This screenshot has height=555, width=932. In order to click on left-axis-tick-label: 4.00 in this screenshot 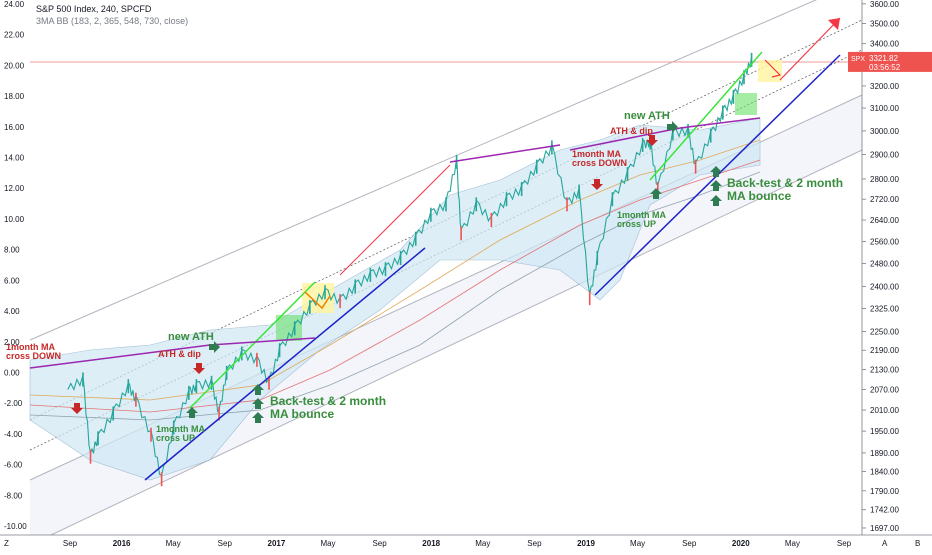, I will do `click(12, 311)`.